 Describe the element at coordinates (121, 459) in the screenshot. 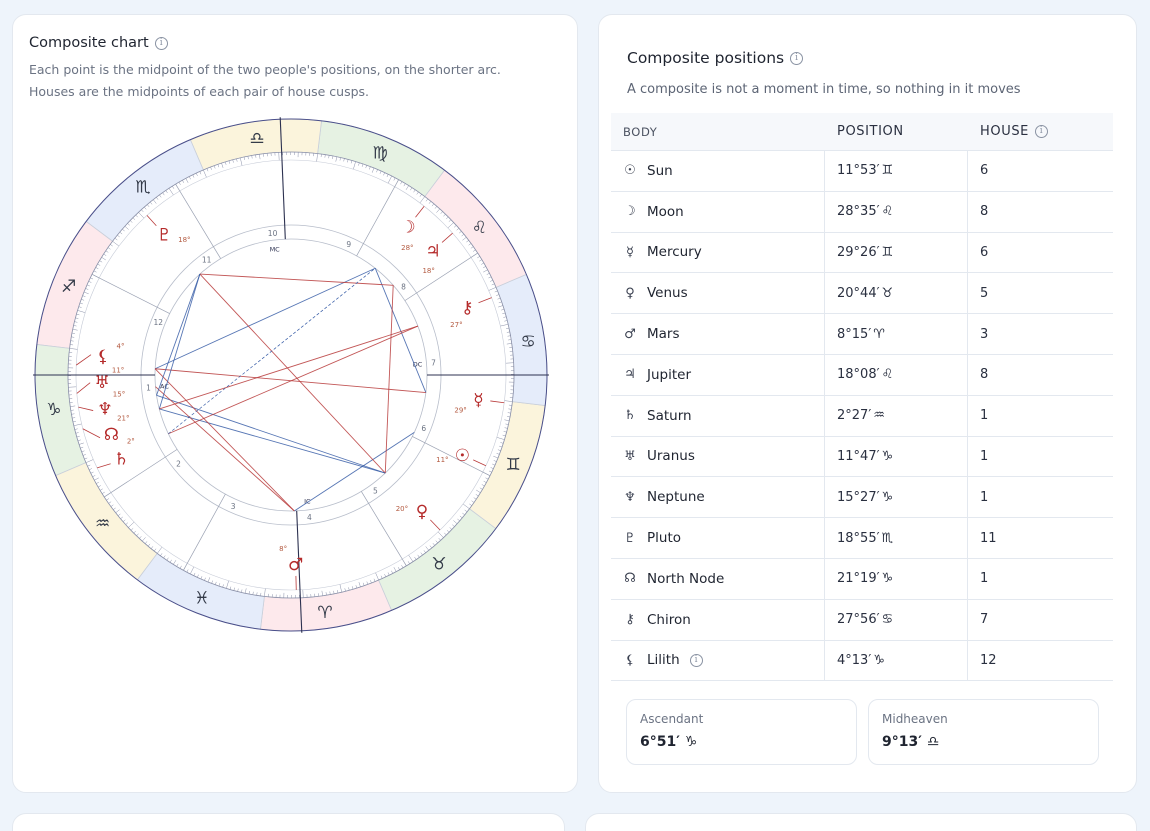

I see `saturn-icon: ♄` at that location.